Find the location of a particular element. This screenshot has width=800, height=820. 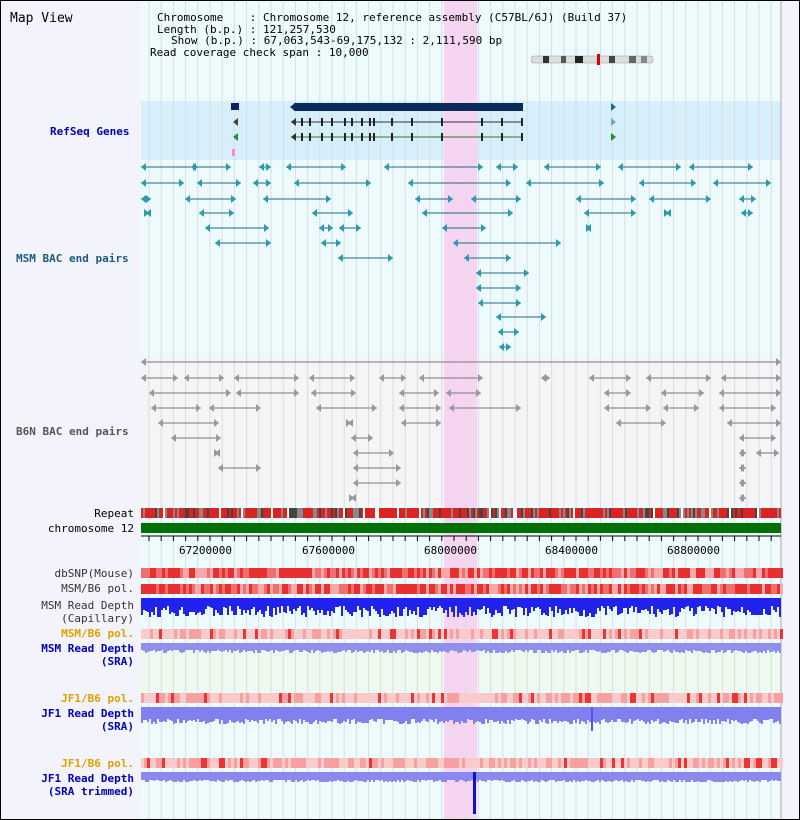

track-label-dbsnp: dbSNP(Mouse) is located at coordinates (94, 573).